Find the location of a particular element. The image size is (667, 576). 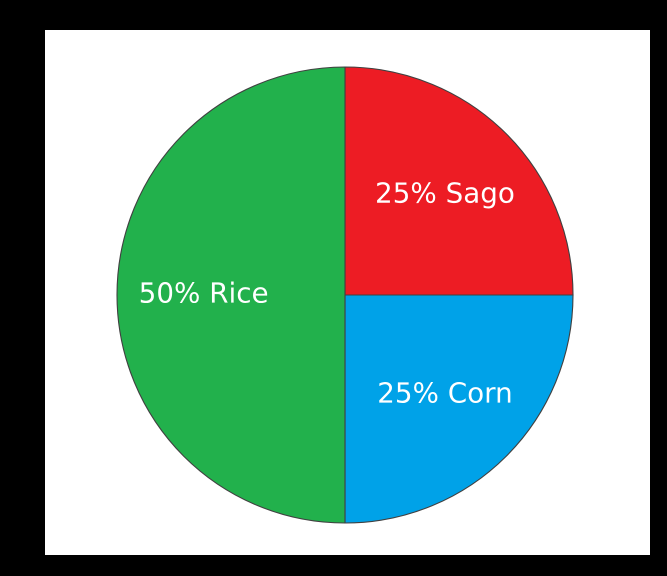

slice-label: 50% Rice is located at coordinates (204, 293).